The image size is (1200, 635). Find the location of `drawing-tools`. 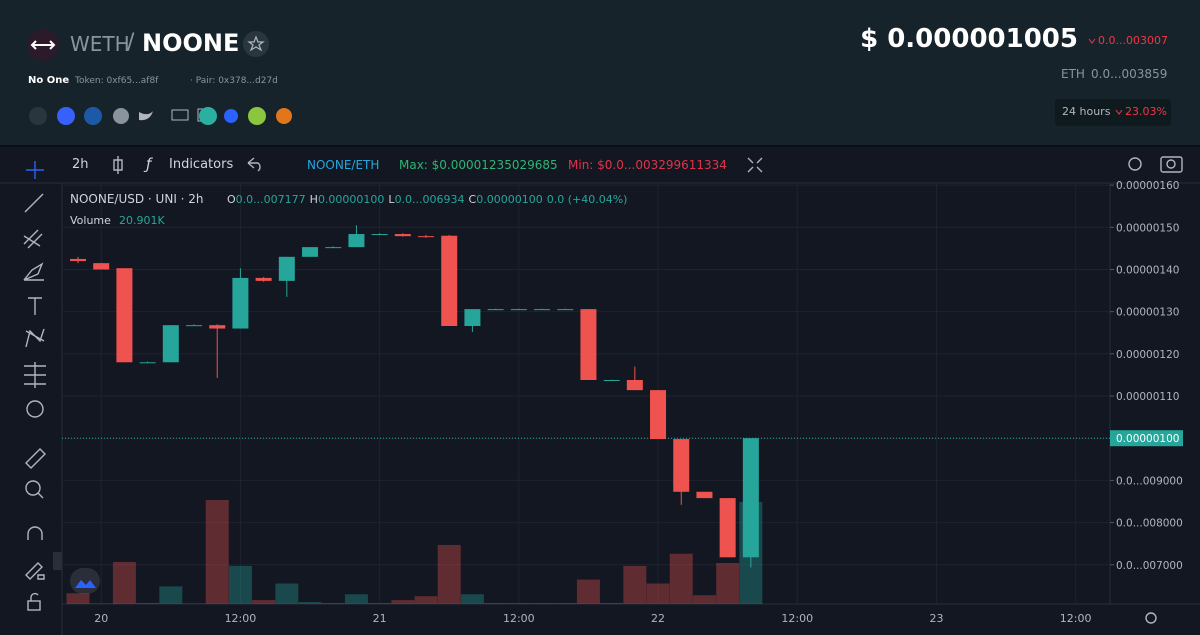

drawing-tools is located at coordinates (61, 386).